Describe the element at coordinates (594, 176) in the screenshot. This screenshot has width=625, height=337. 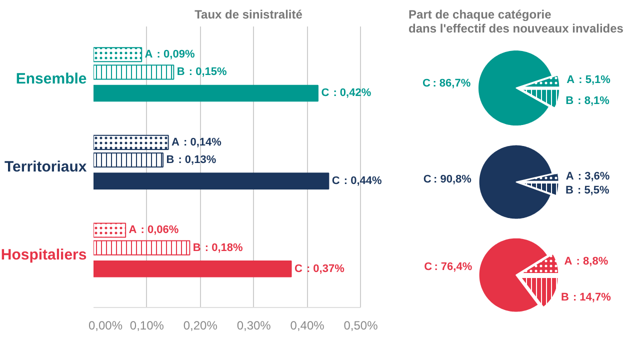
I see `data-label: : 3,6%` at that location.